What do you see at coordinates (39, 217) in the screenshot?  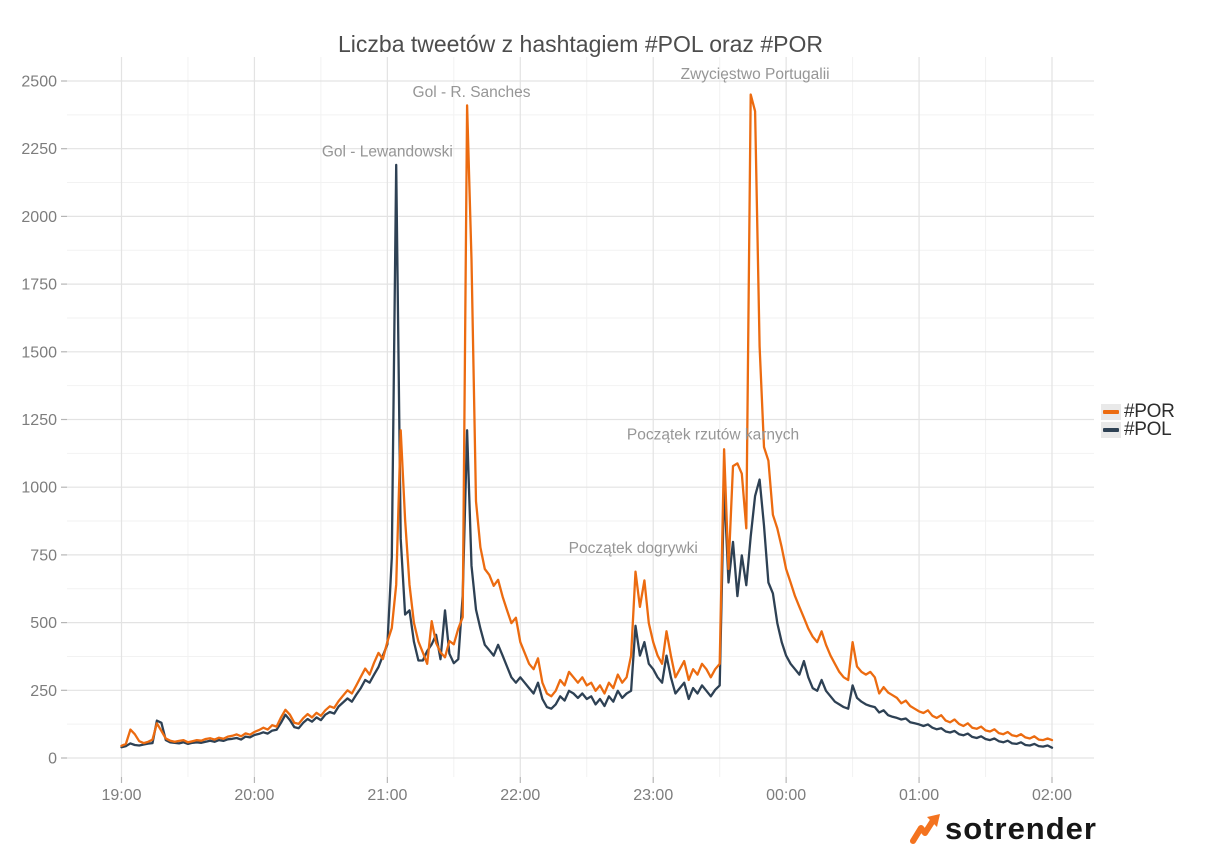 I see `y-tick-label: 2000` at bounding box center [39, 217].